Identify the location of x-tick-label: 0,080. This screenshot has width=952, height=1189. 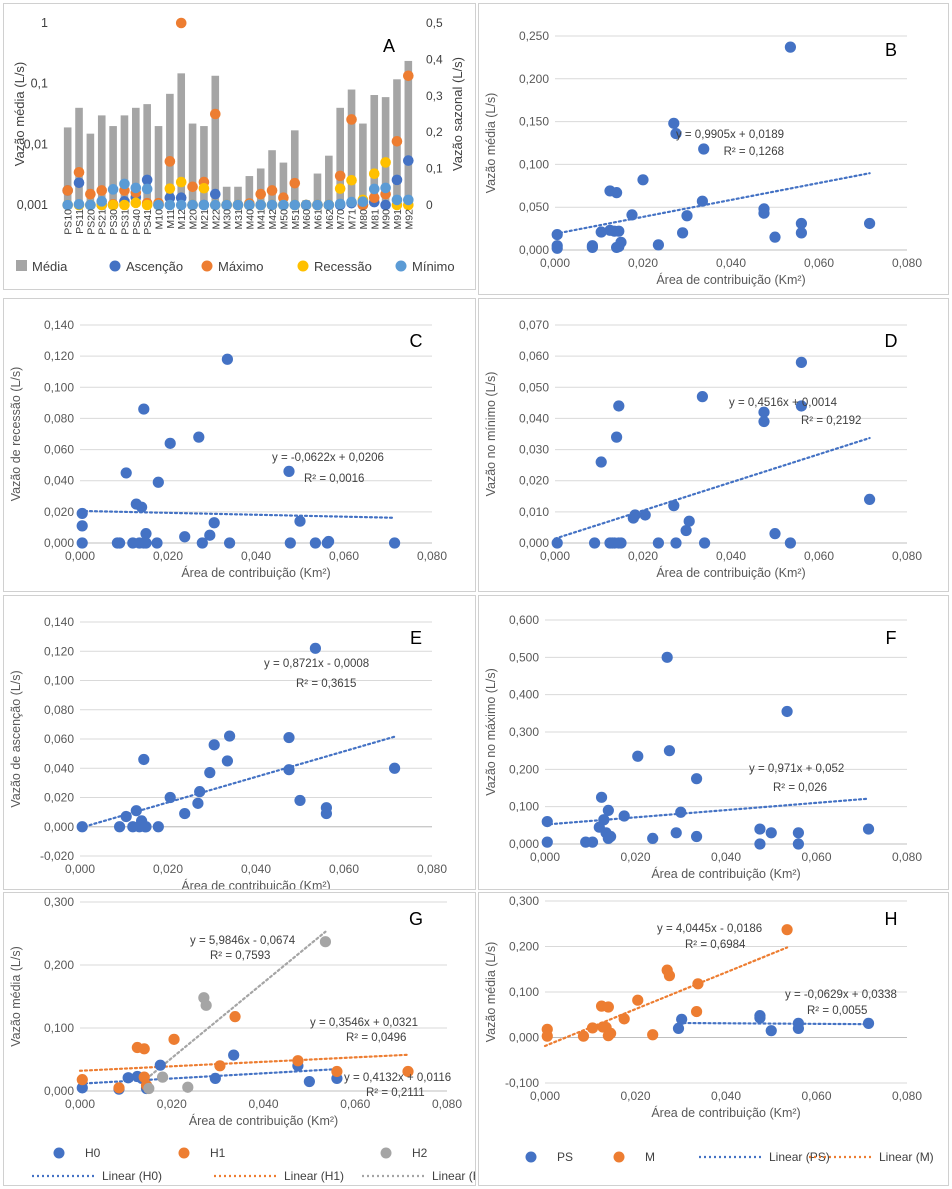
(432, 556).